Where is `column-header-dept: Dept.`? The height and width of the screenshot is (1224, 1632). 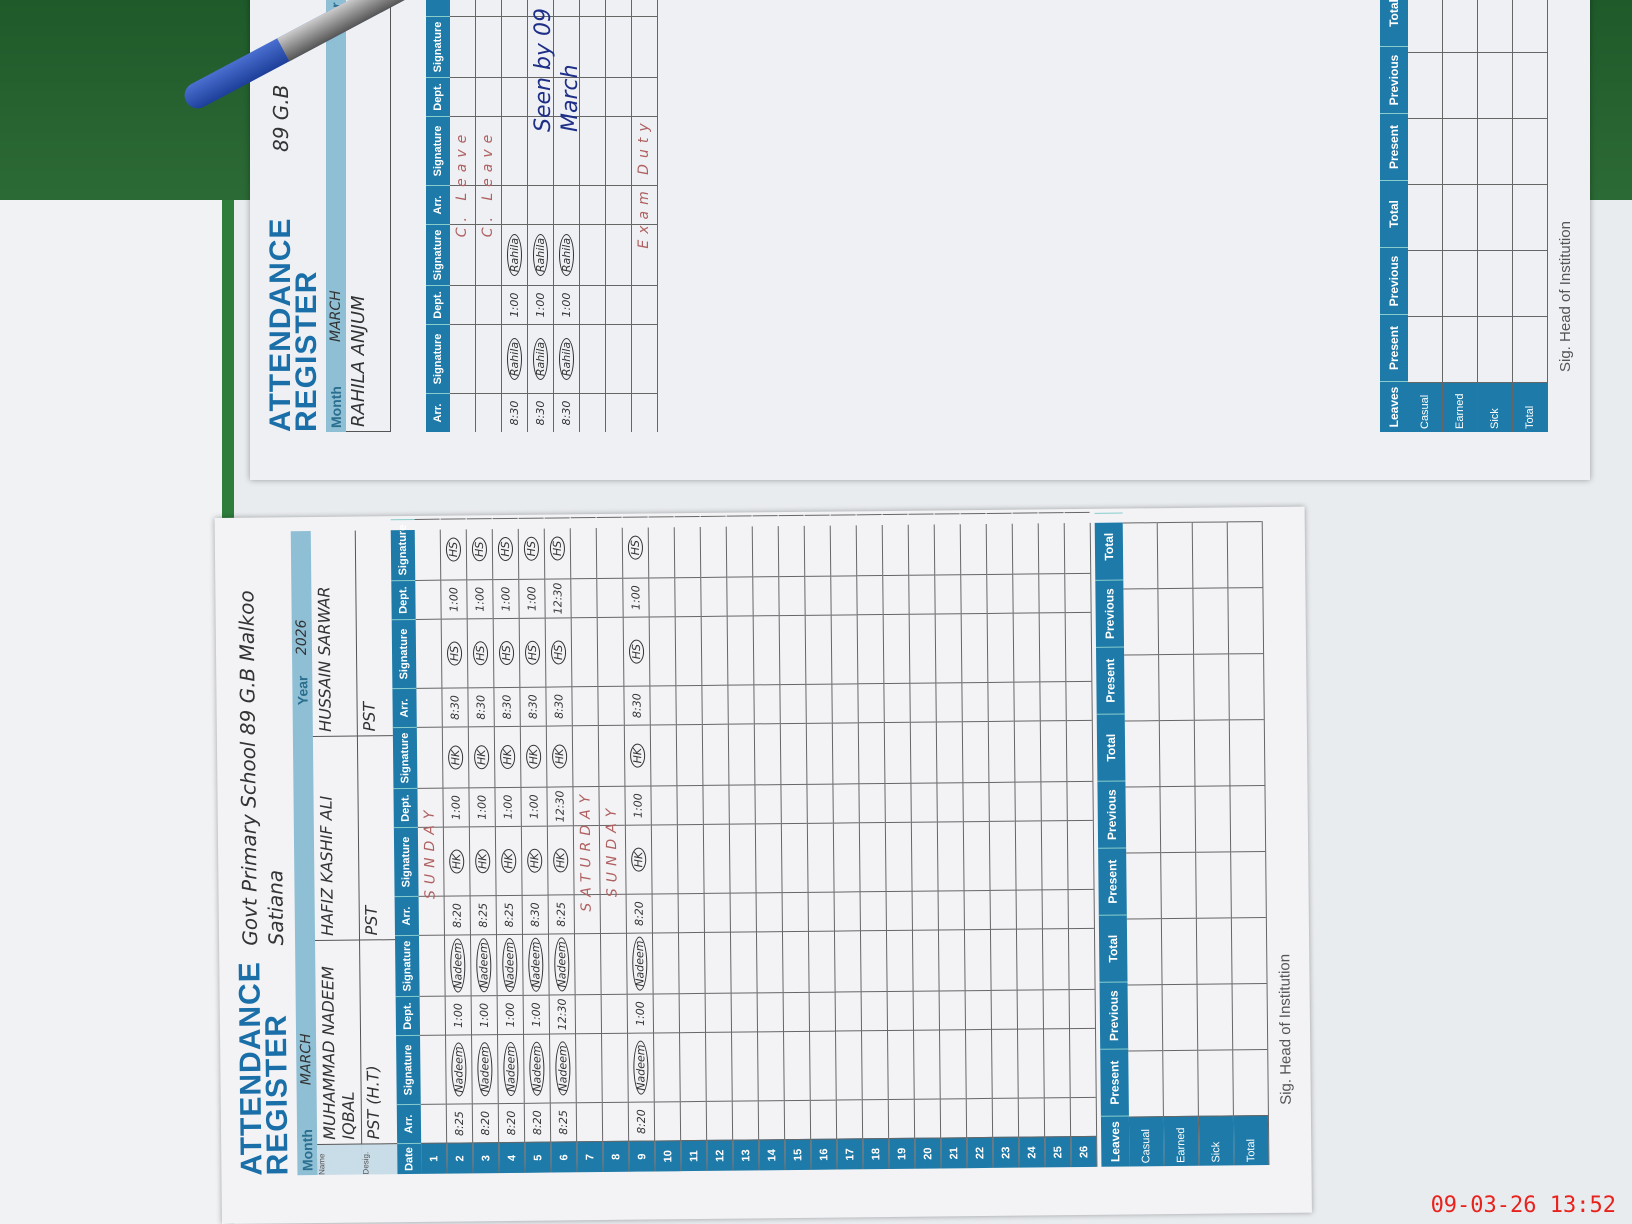 column-header-dept: Dept. is located at coordinates (438, 304).